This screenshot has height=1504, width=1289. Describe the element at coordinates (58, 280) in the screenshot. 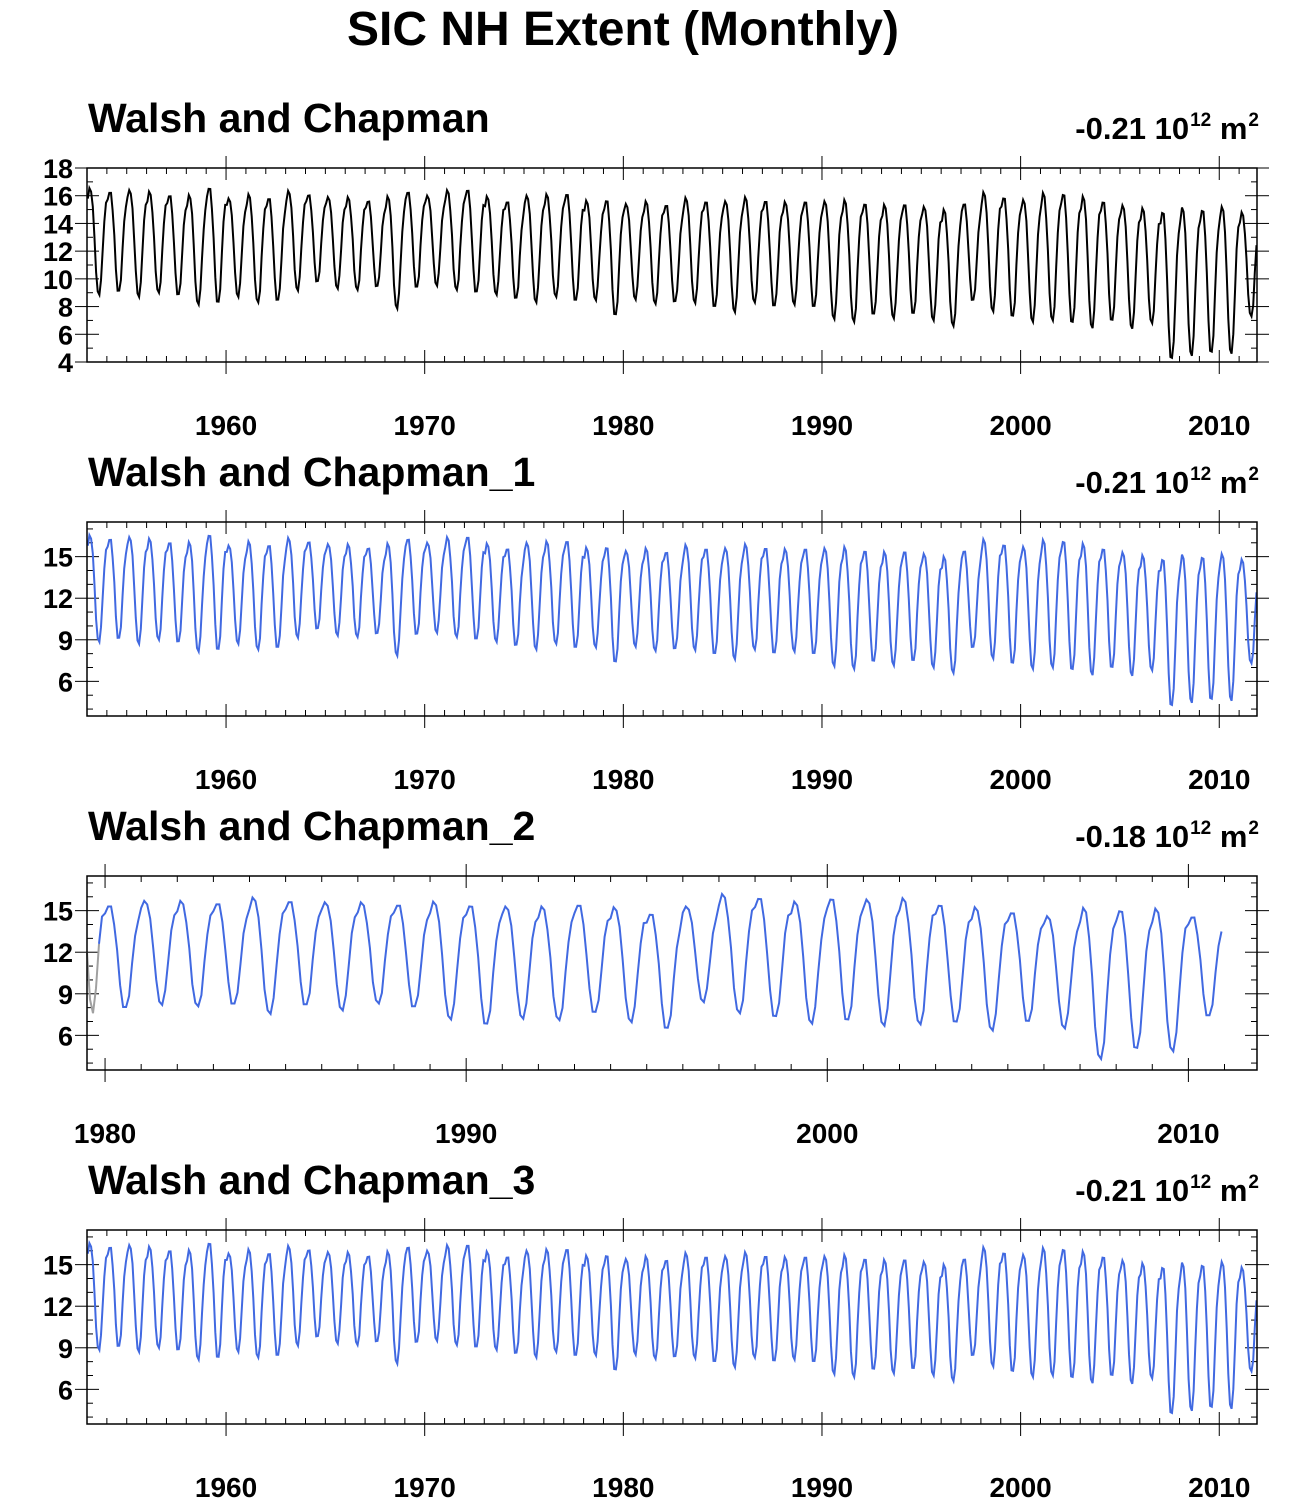

I see `y-tick-label: 10` at that location.